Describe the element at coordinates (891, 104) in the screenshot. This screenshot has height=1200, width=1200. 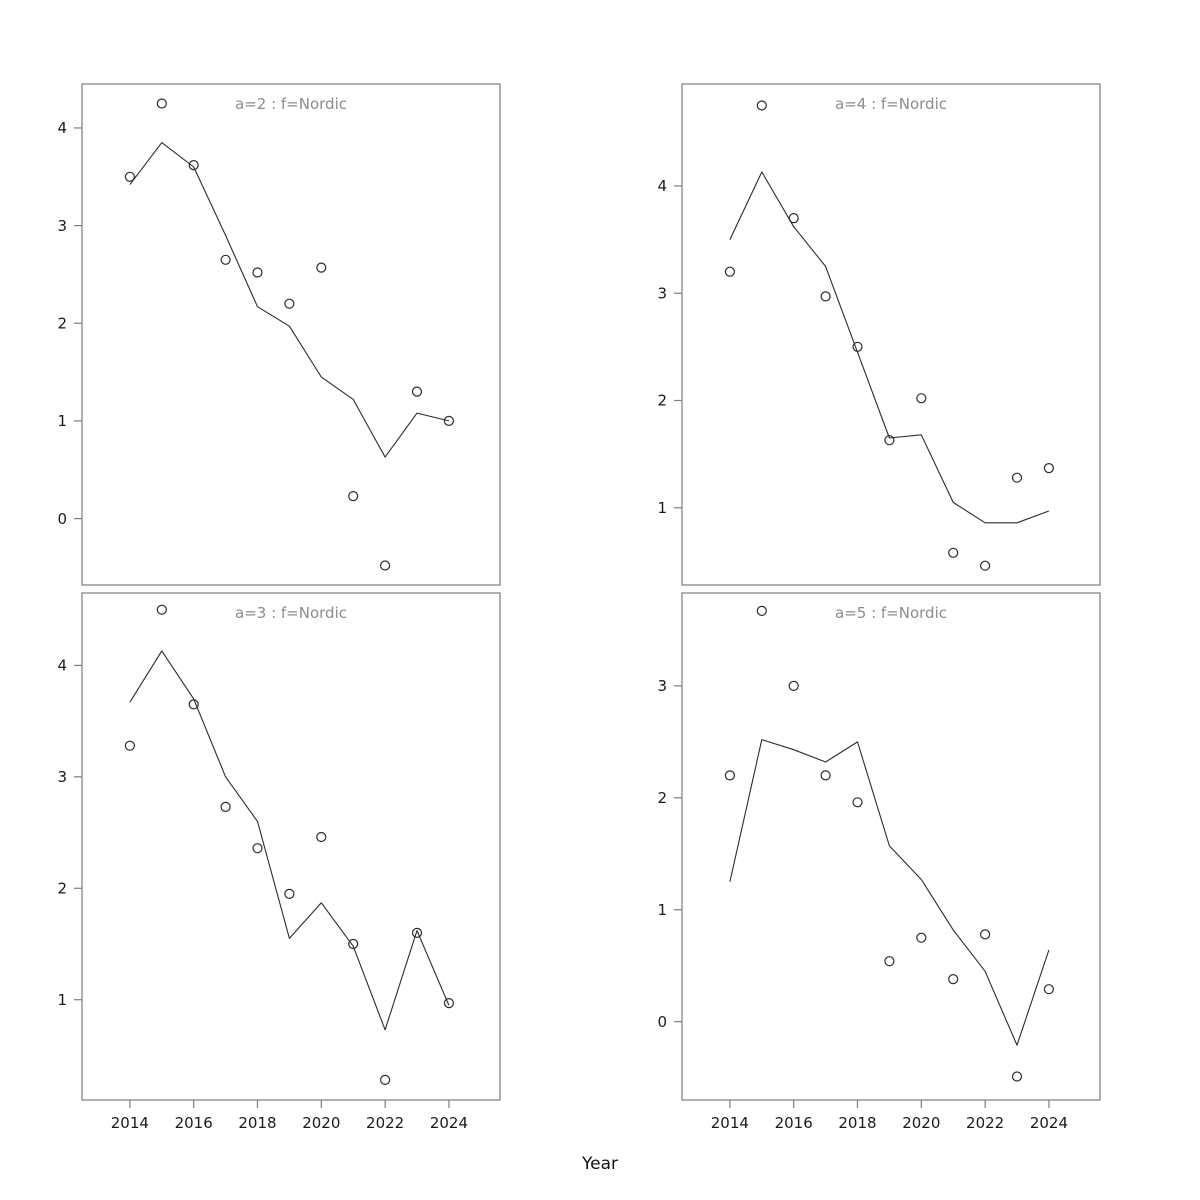
I see `panel-title: a=4 : f=Nordic` at that location.